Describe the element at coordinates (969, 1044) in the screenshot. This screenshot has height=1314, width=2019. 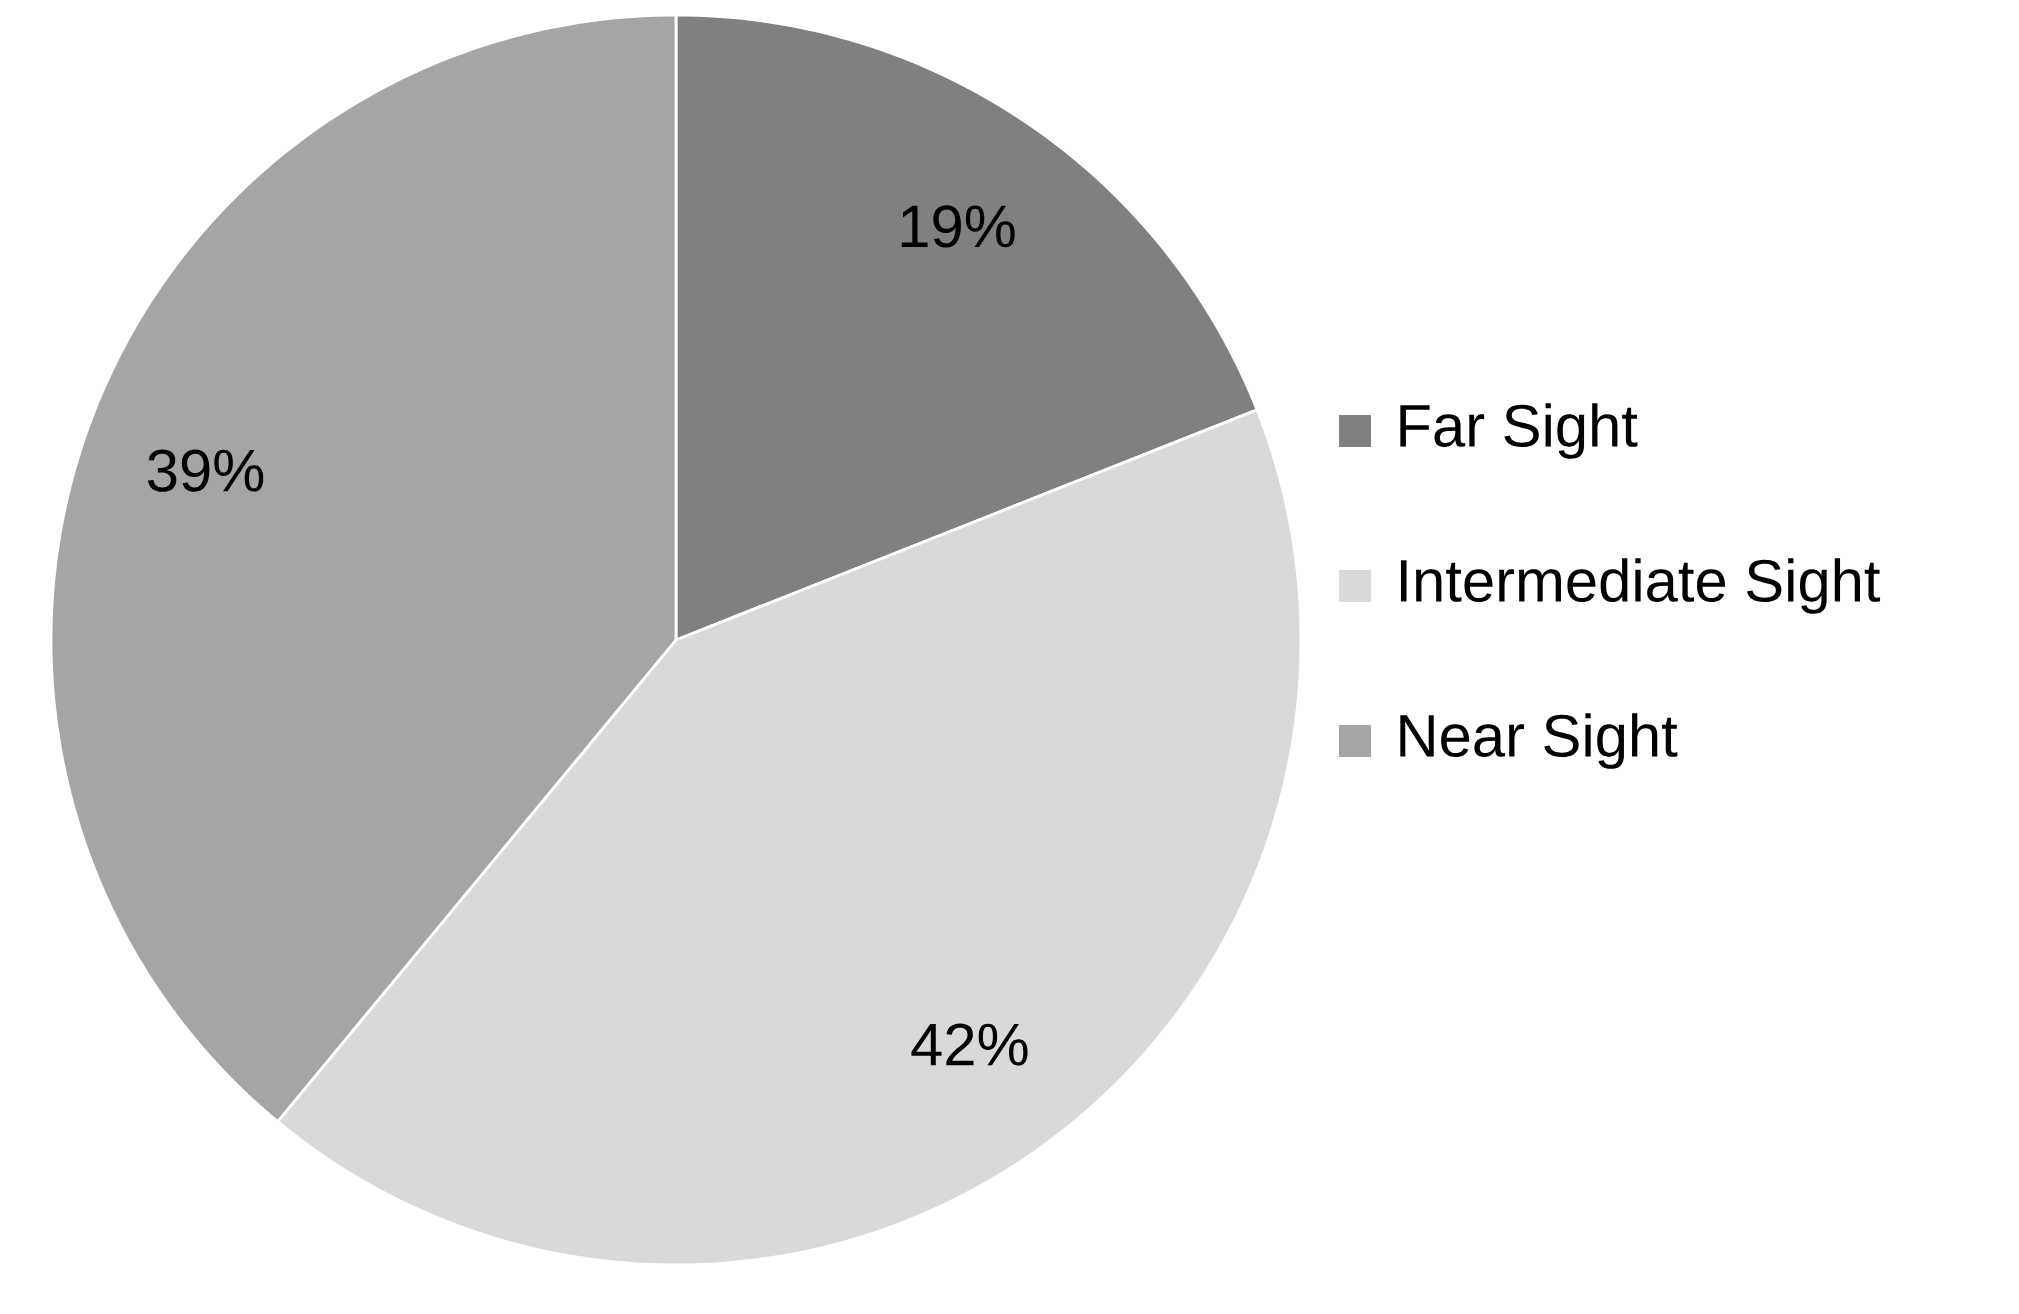
I see `data-label: 42%` at that location.